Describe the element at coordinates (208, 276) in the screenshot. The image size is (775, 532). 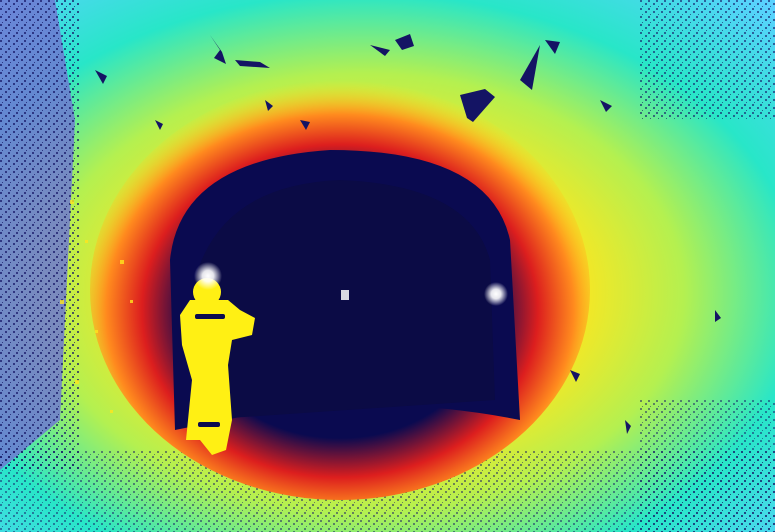
I see `headlamp-light` at that location.